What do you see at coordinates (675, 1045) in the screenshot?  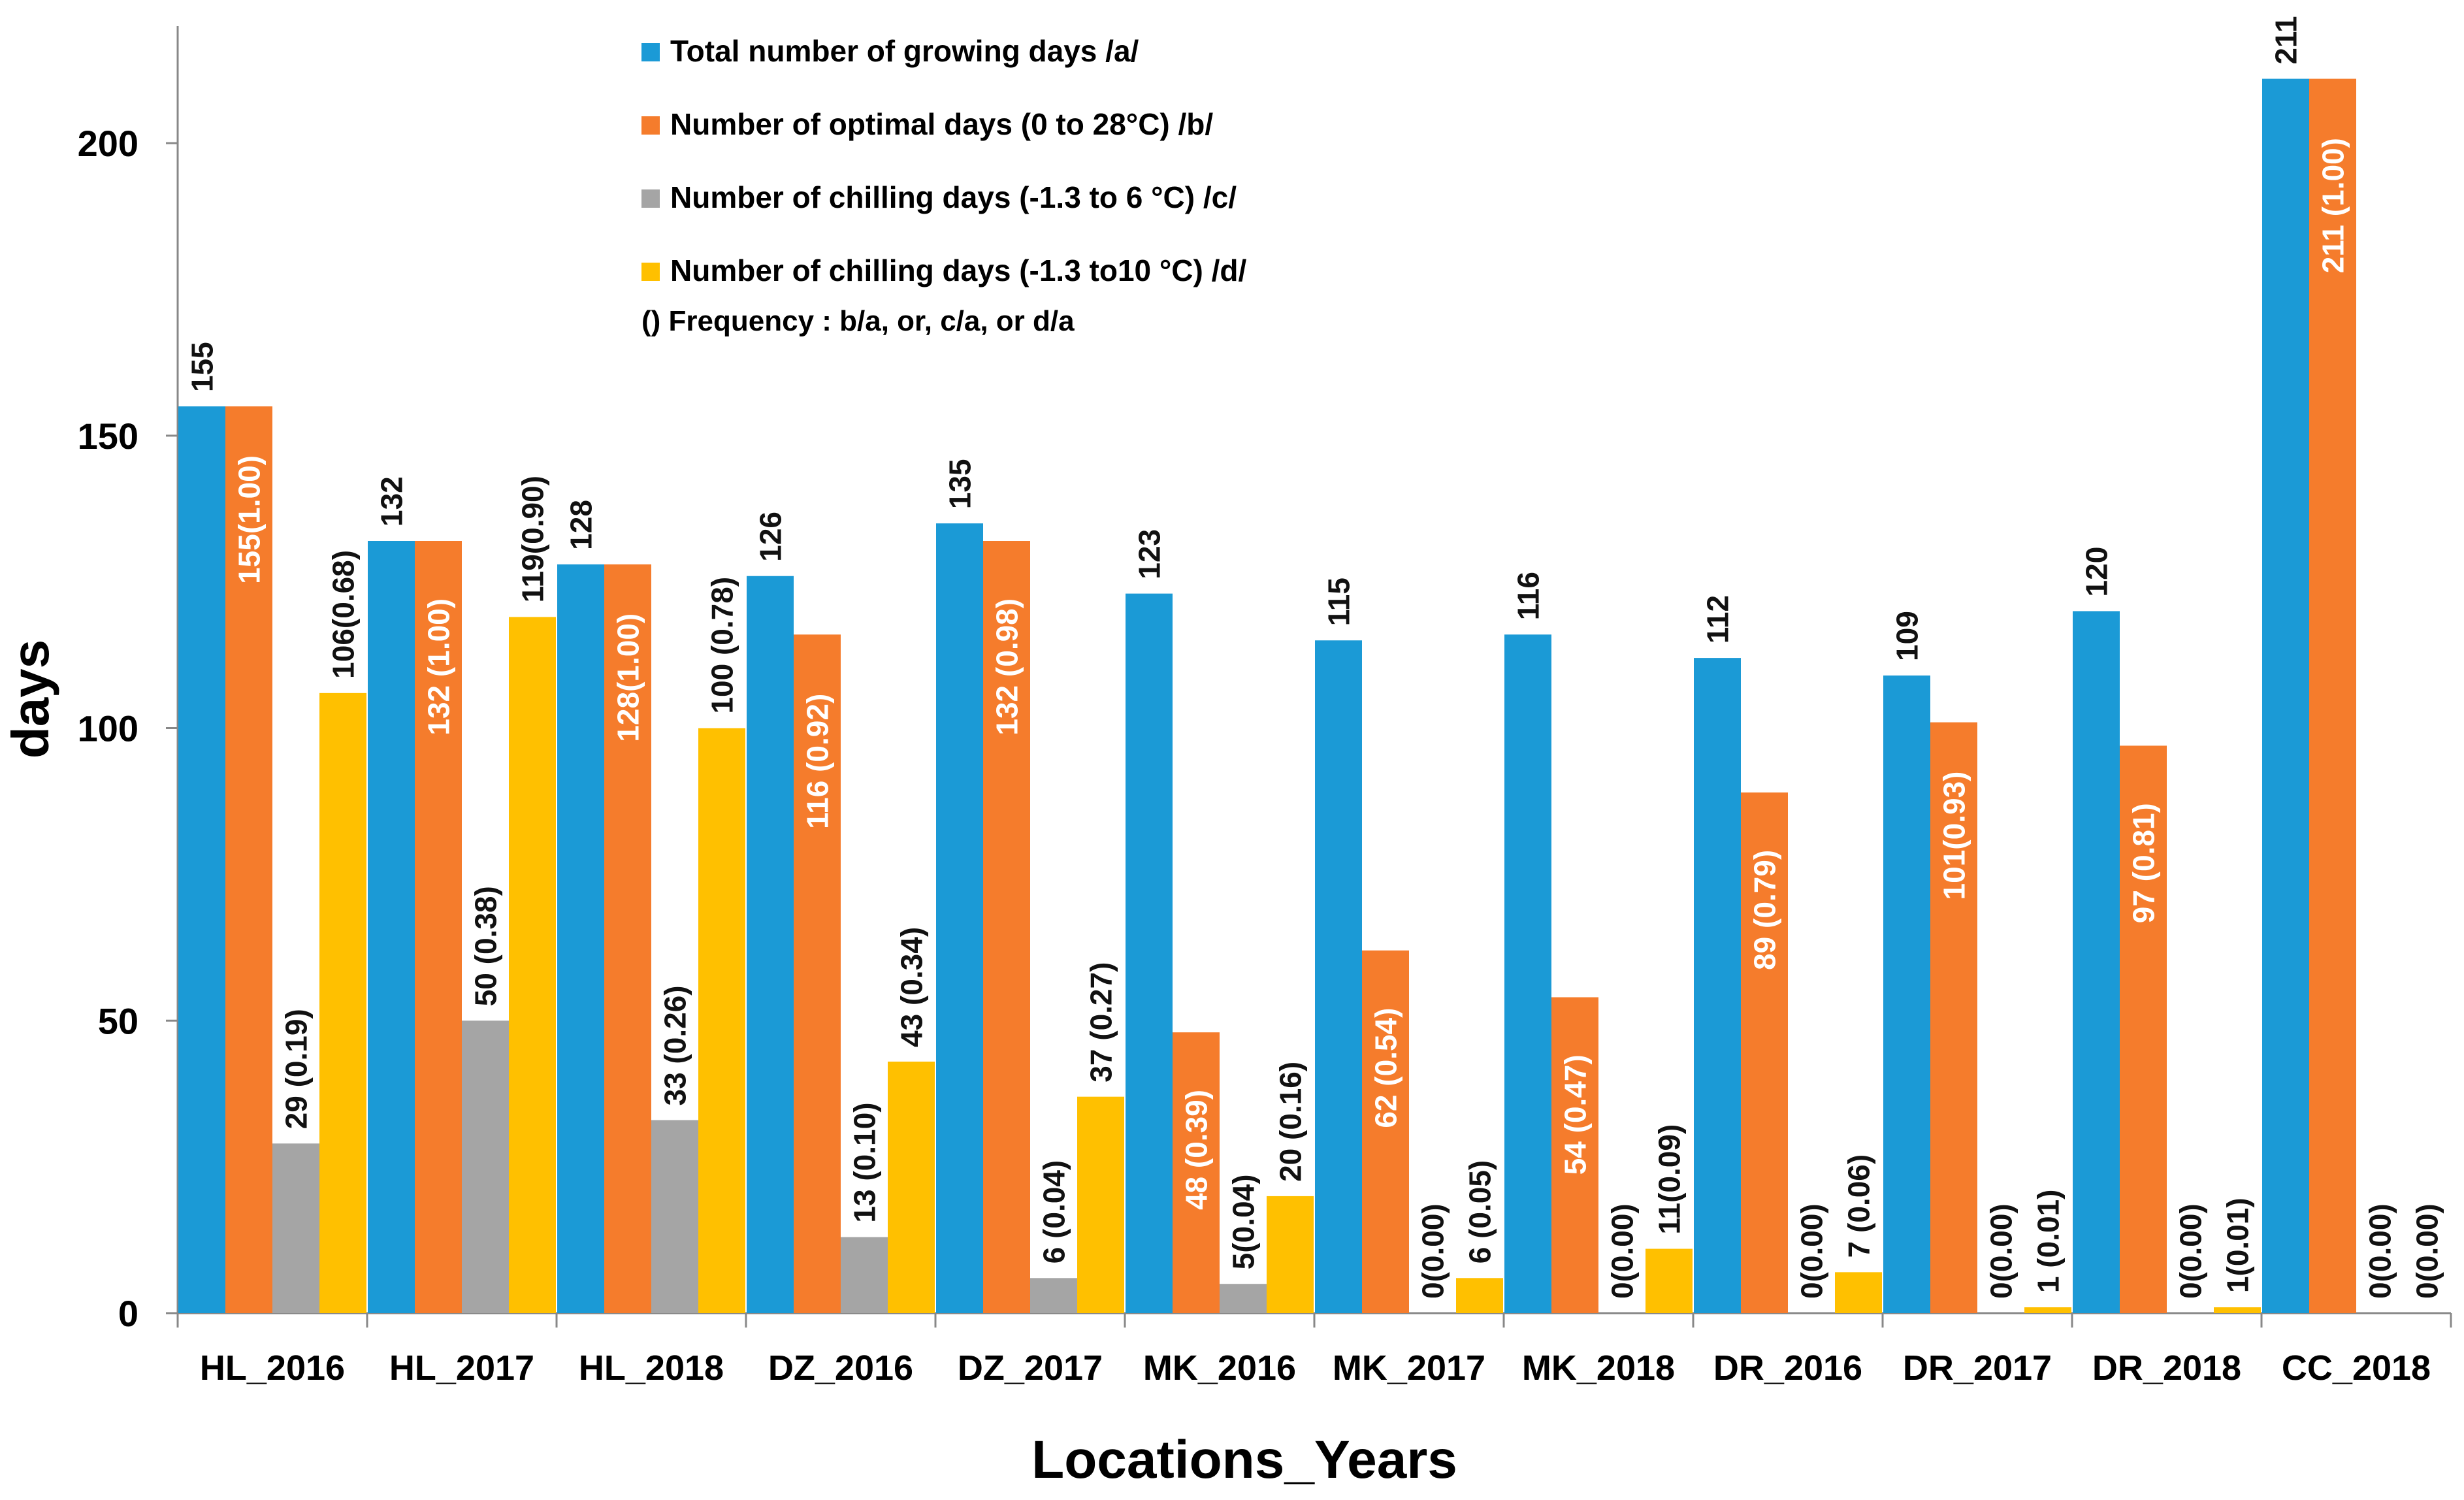 I see `bar-data-label: 33 (0.26)` at bounding box center [675, 1045].